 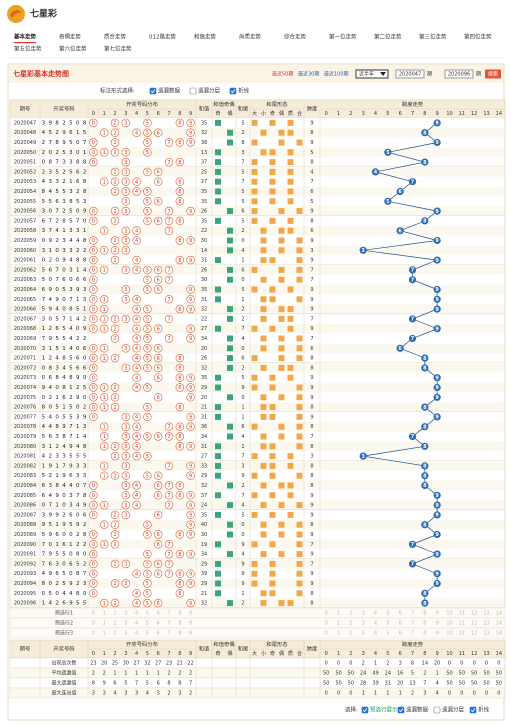 What do you see at coordinates (242, 143) in the screenshot?
I see `tail-value: 8` at bounding box center [242, 143].